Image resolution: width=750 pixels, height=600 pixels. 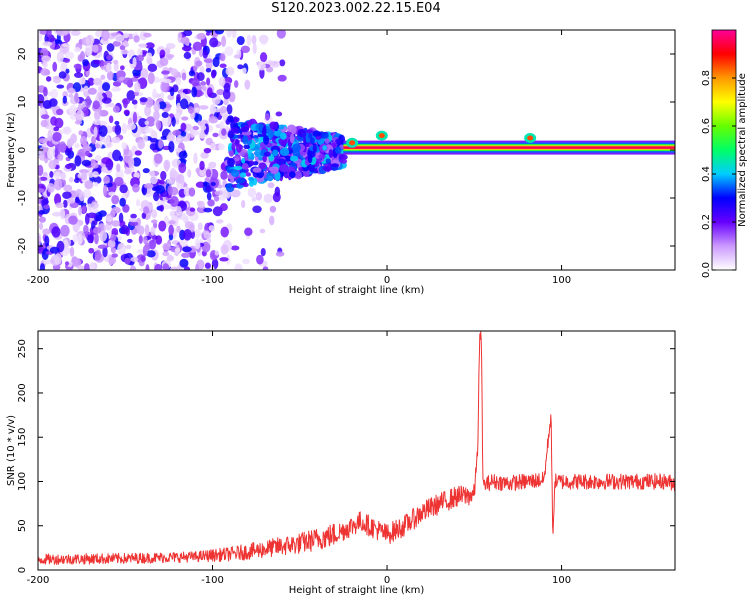 What do you see at coordinates (22, 570) in the screenshot?
I see `y-tick-label: 0` at bounding box center [22, 570].